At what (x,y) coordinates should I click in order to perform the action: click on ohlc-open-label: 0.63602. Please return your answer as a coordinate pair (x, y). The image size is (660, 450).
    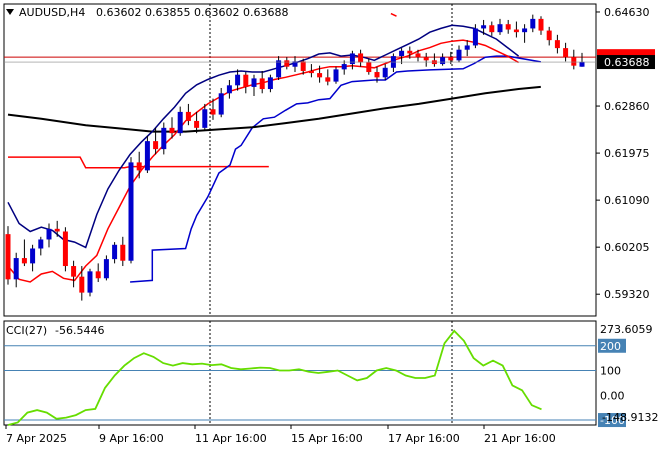
    Looking at the image, I should click on (119, 12).